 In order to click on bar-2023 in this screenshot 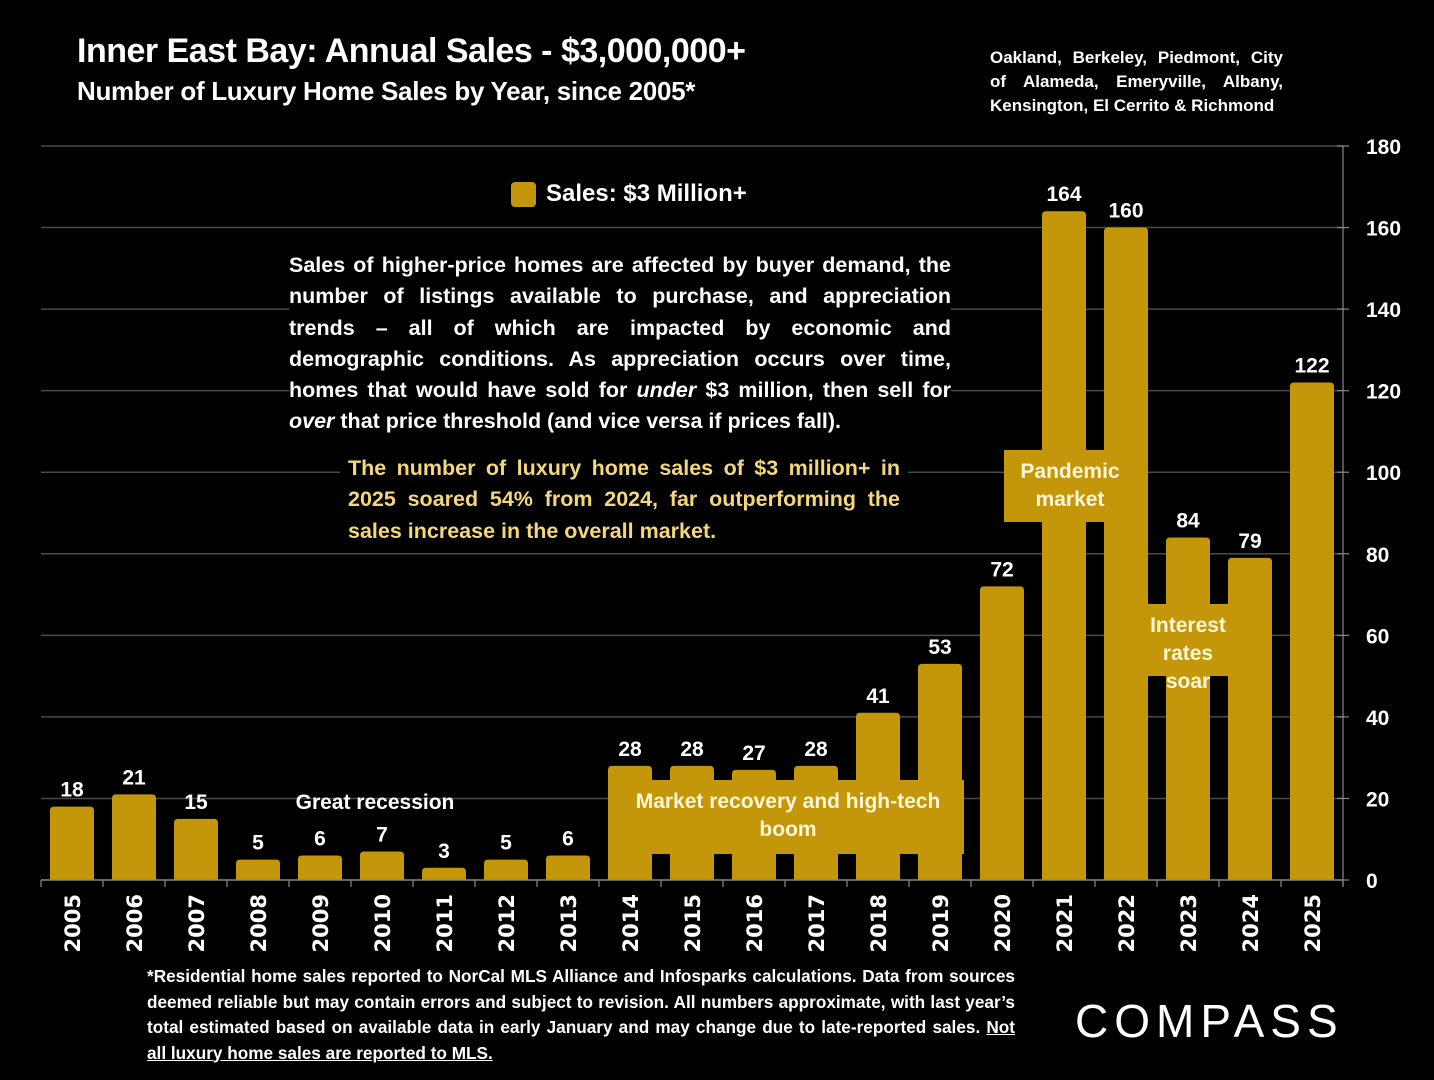, I will do `click(1188, 708)`.